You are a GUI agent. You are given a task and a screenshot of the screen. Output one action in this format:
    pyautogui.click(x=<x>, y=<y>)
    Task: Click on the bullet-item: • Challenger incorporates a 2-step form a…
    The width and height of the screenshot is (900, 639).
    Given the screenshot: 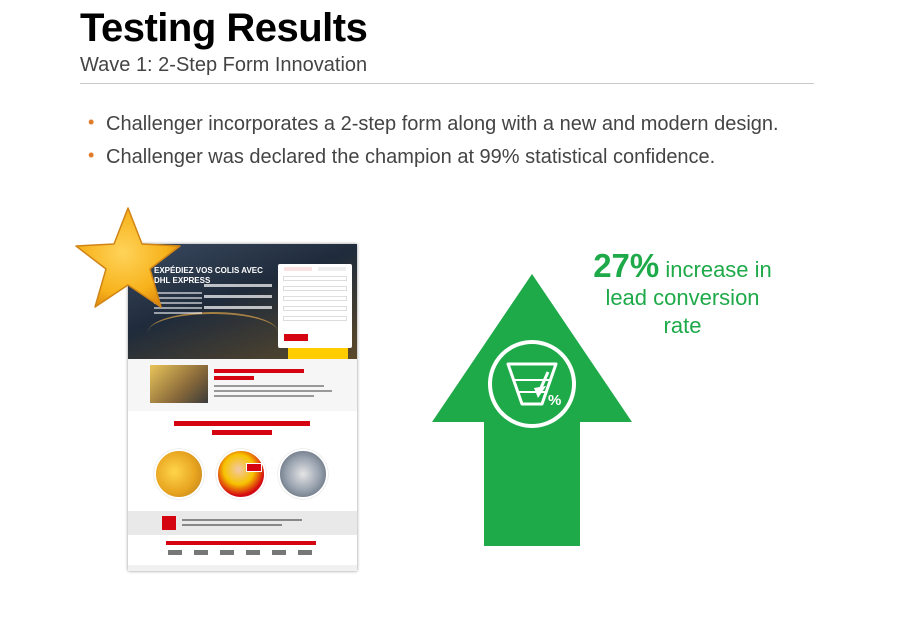 What is the action you would take?
    pyautogui.click(x=433, y=124)
    